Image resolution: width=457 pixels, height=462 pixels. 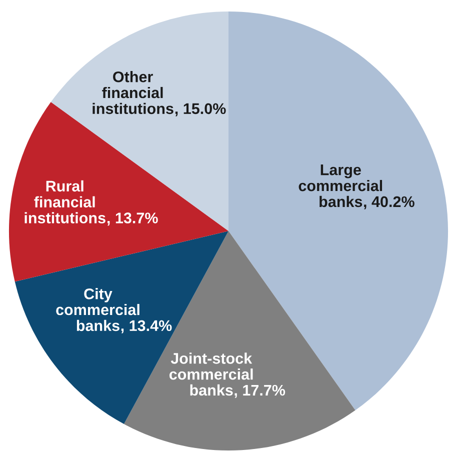 I want to click on data-label: , 40.2%, so click(x=389, y=203).